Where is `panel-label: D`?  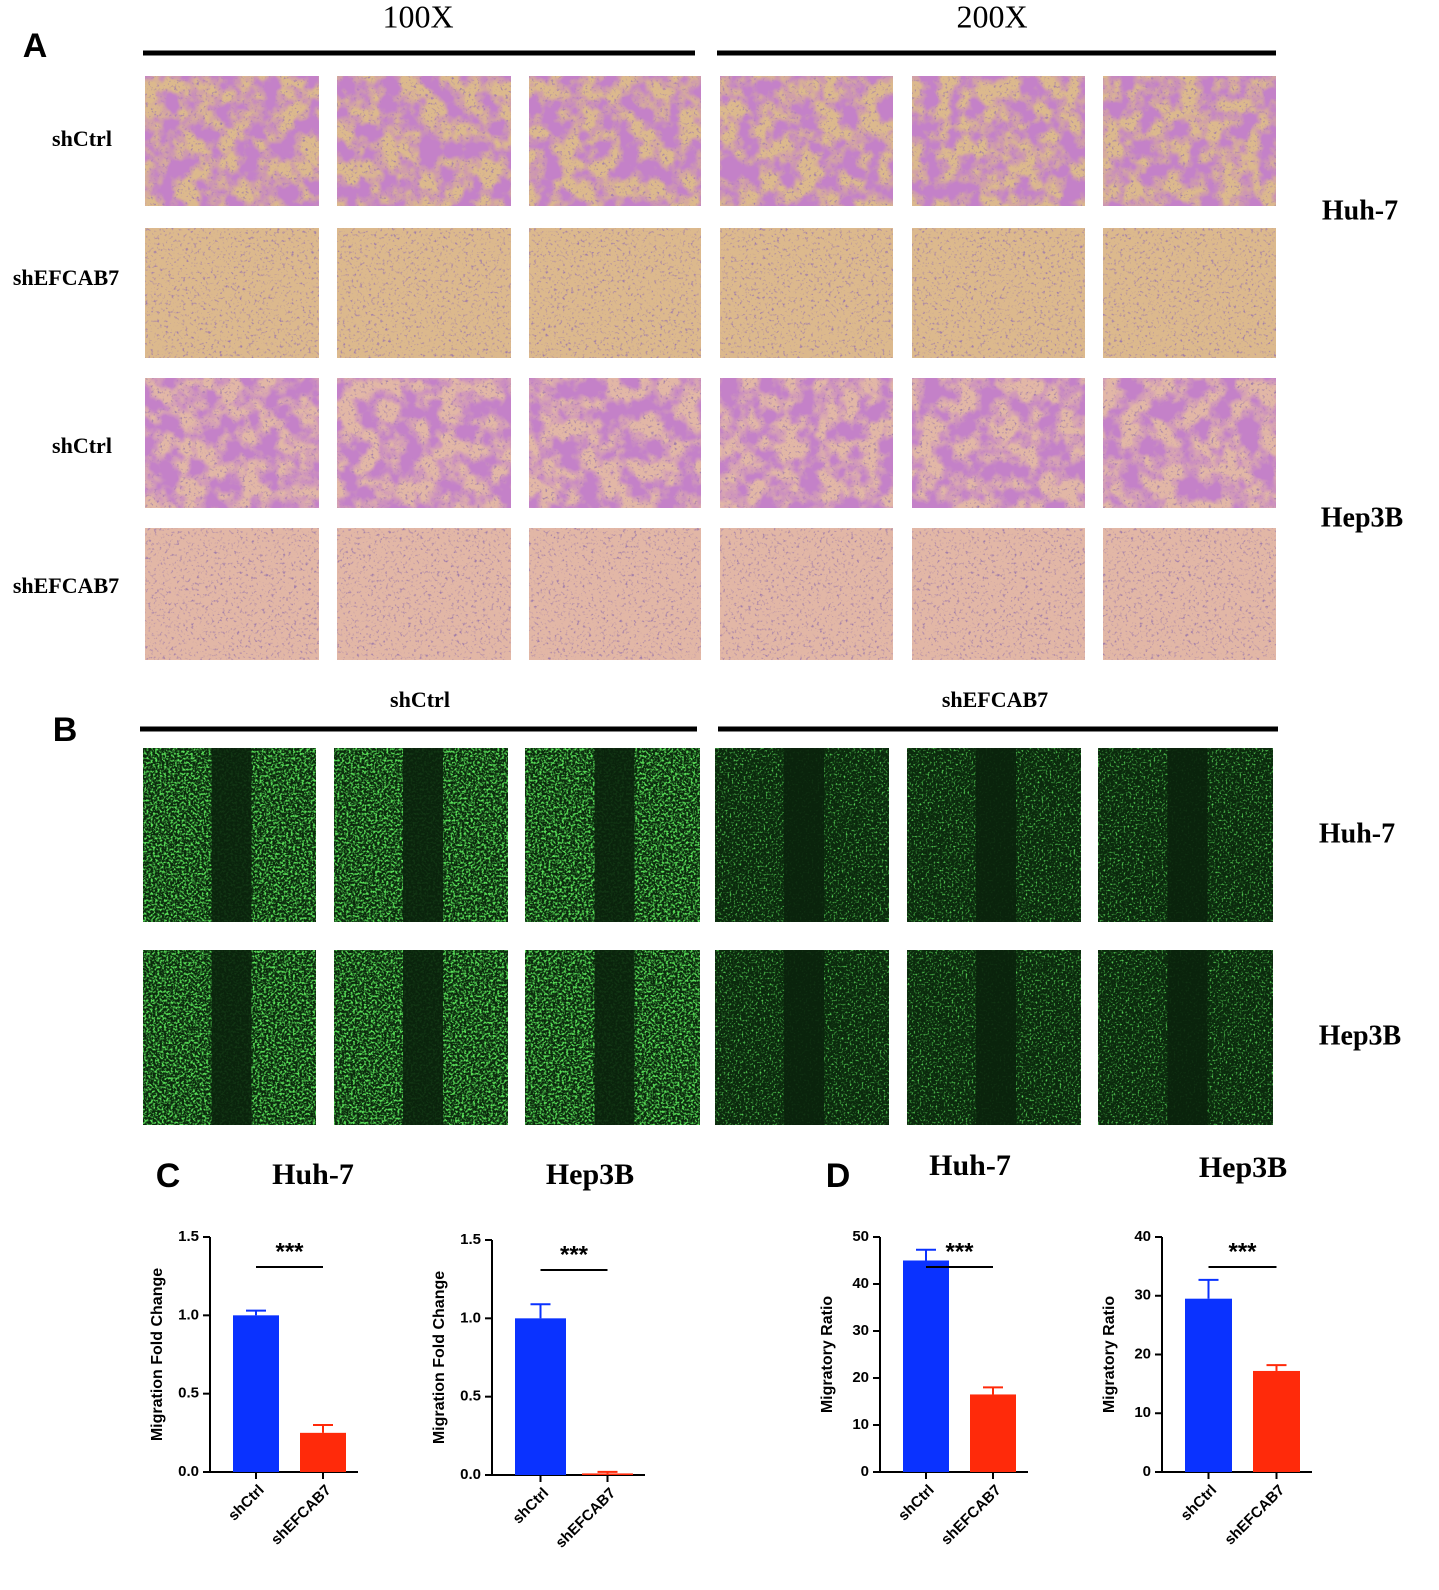
panel-label: D is located at coordinates (838, 1176).